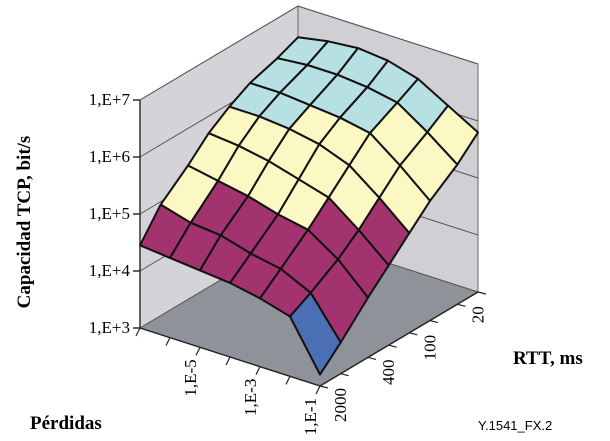 The width and height of the screenshot is (610, 441). Describe the element at coordinates (110, 270) in the screenshot. I see `z-tick-label: 1,E+4` at that location.